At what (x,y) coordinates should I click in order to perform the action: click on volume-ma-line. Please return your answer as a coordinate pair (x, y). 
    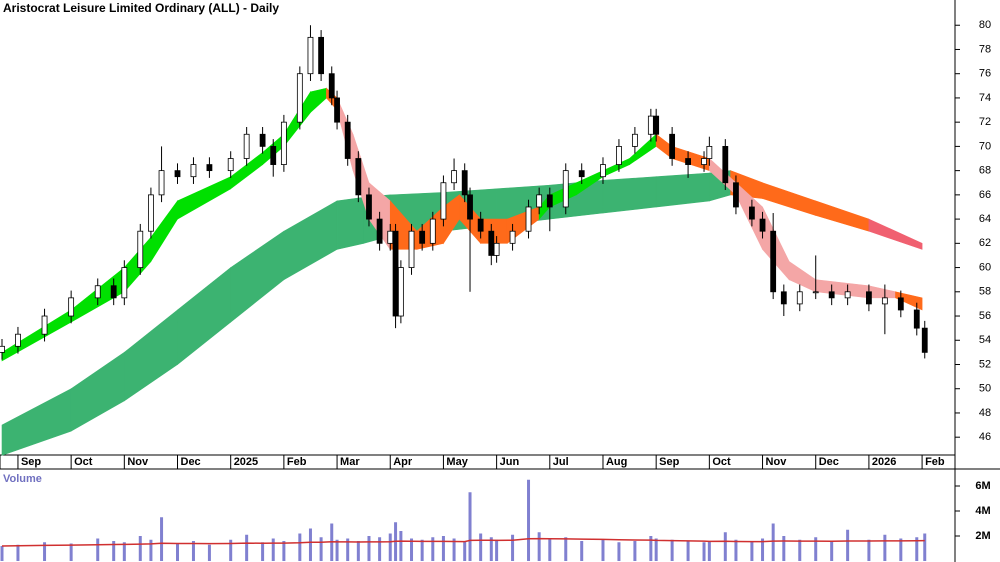
    Looking at the image, I should click on (463, 542).